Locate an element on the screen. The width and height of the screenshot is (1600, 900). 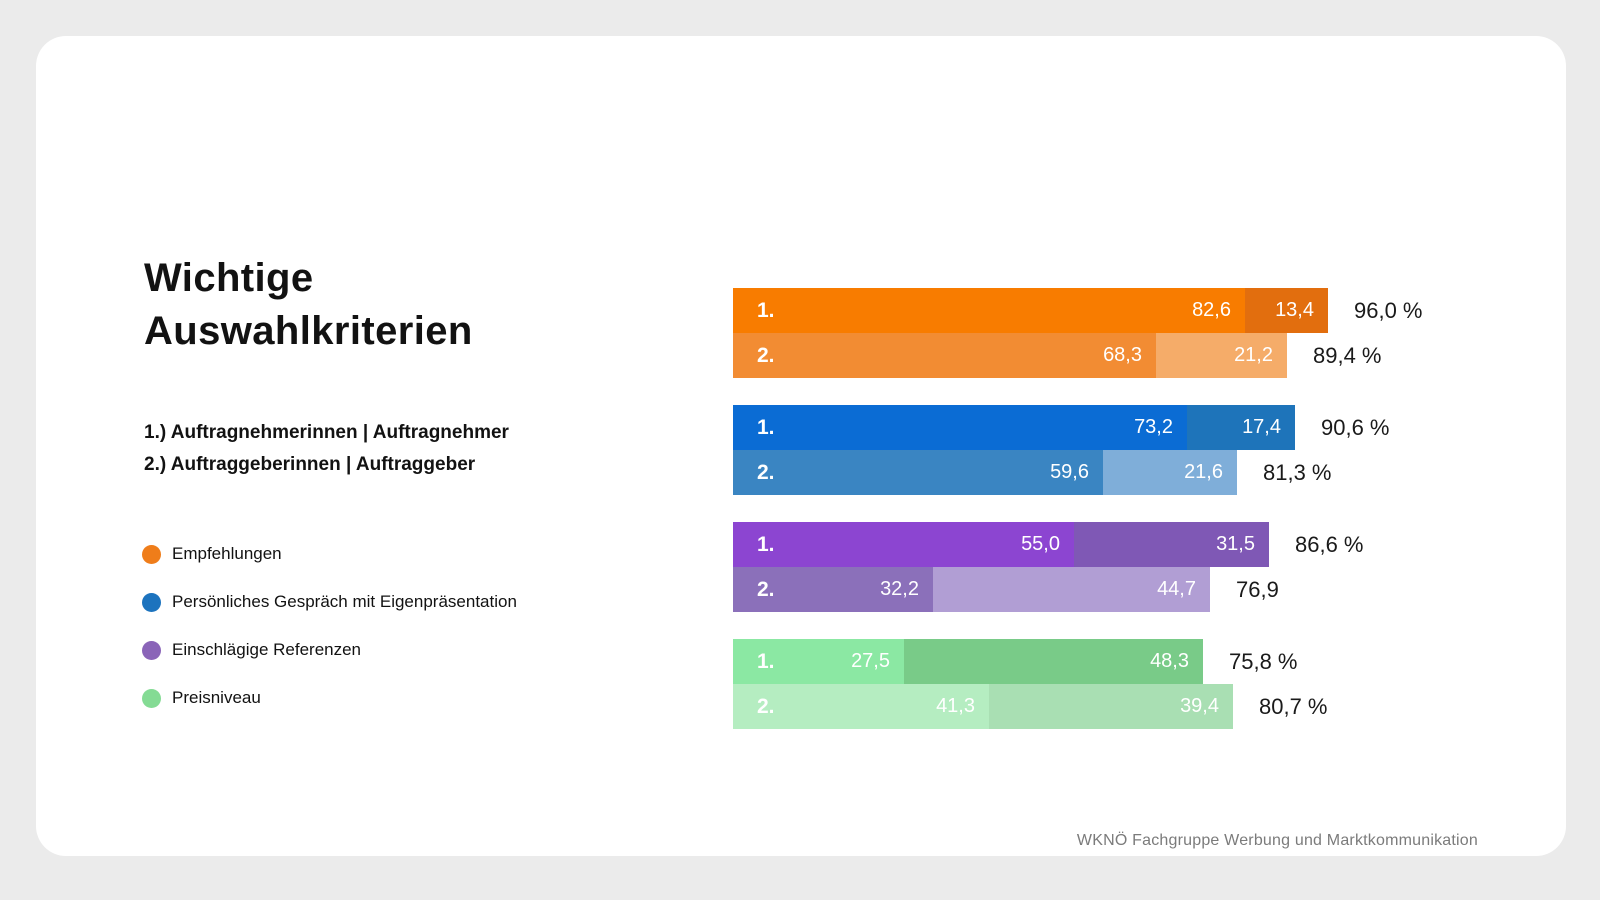
stacked-bar: 2. 68,3 21,2 is located at coordinates (1010, 355).